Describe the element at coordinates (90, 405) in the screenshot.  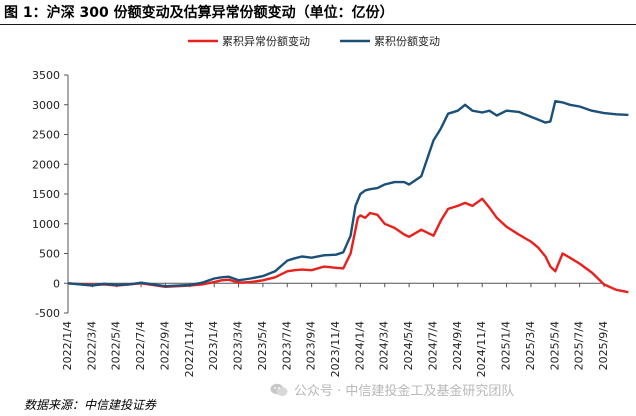
I see `data-source: 数据来源：中信建投证券` at that location.